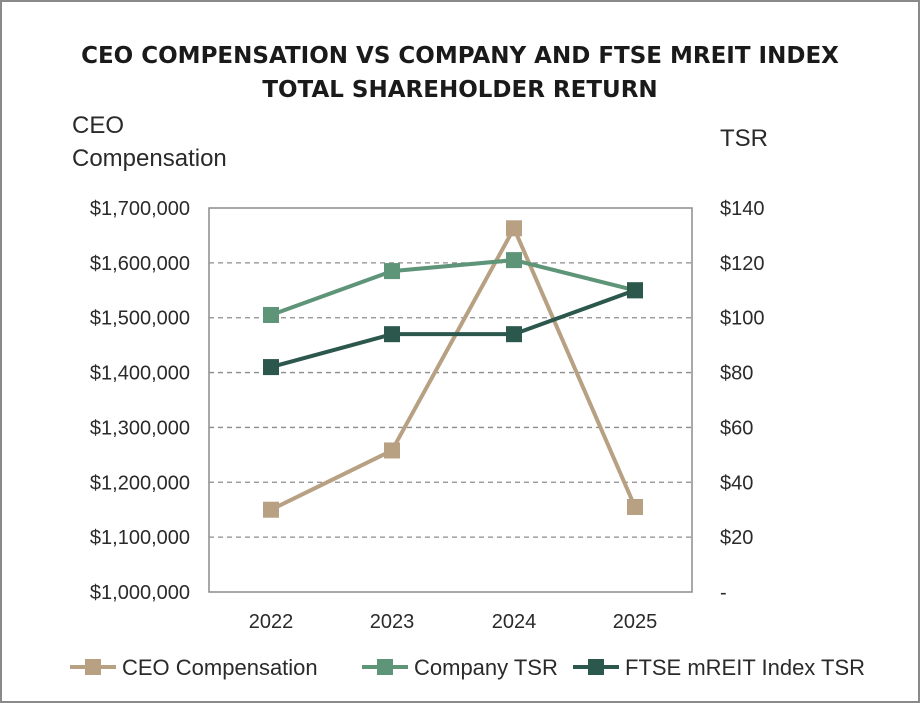 Image resolution: width=920 pixels, height=703 pixels. What do you see at coordinates (736, 538) in the screenshot?
I see `y-right-tick-label: $20` at bounding box center [736, 538].